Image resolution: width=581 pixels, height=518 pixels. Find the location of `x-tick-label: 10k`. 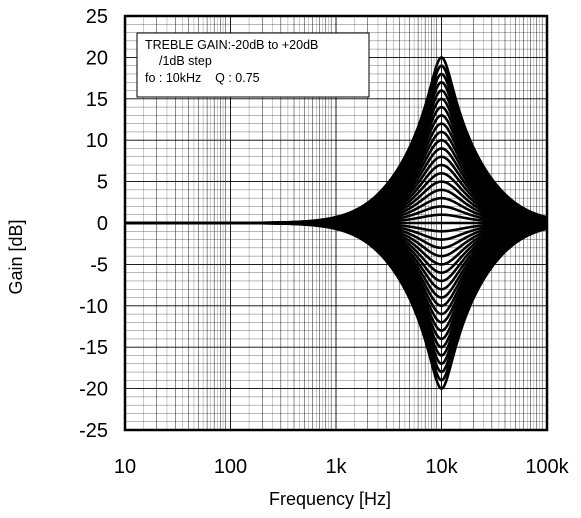

x-tick-label: 10k is located at coordinates (441, 467).